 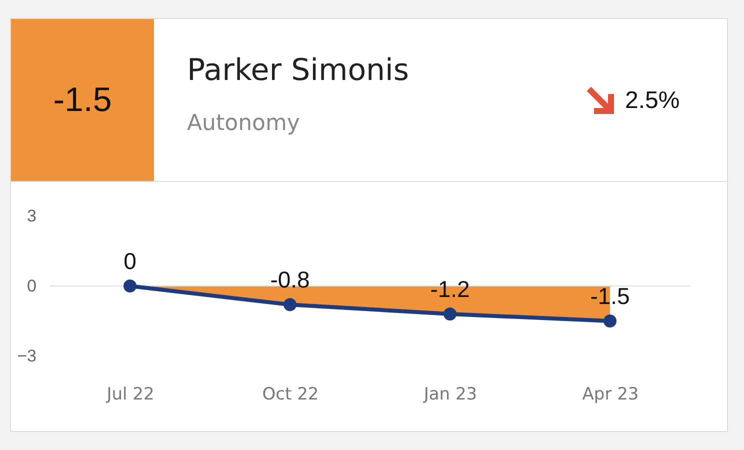 I want to click on data-label: 0, so click(x=130, y=261).